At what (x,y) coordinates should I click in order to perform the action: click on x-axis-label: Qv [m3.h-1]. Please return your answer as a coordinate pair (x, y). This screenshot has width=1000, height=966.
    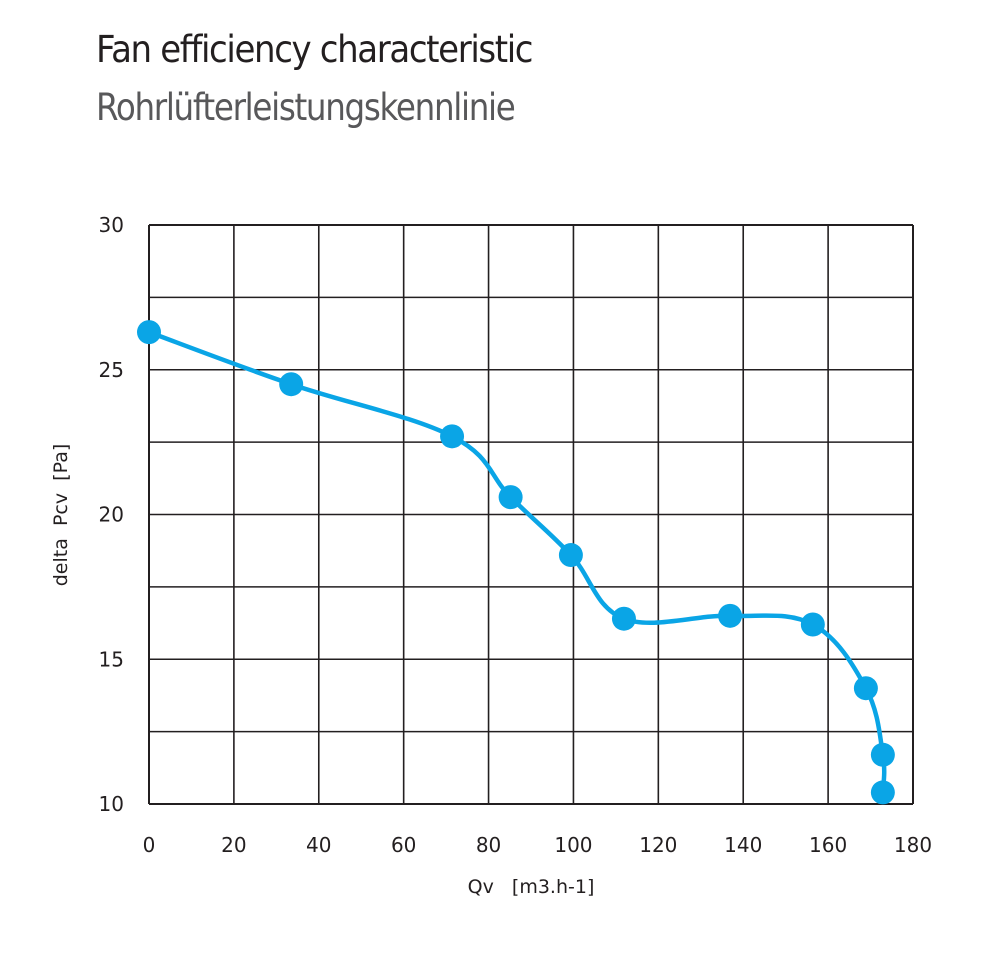
    Looking at the image, I should click on (531, 887).